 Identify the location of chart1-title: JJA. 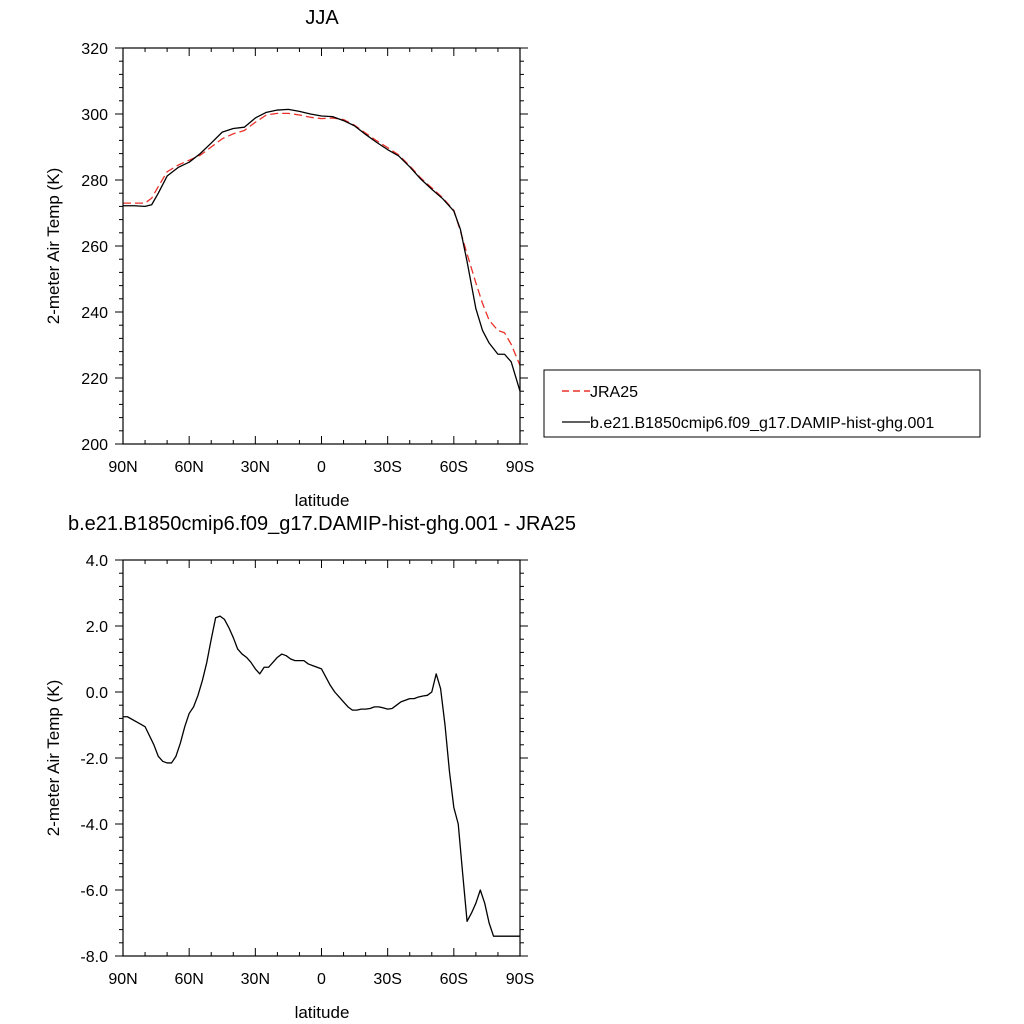
(322, 18).